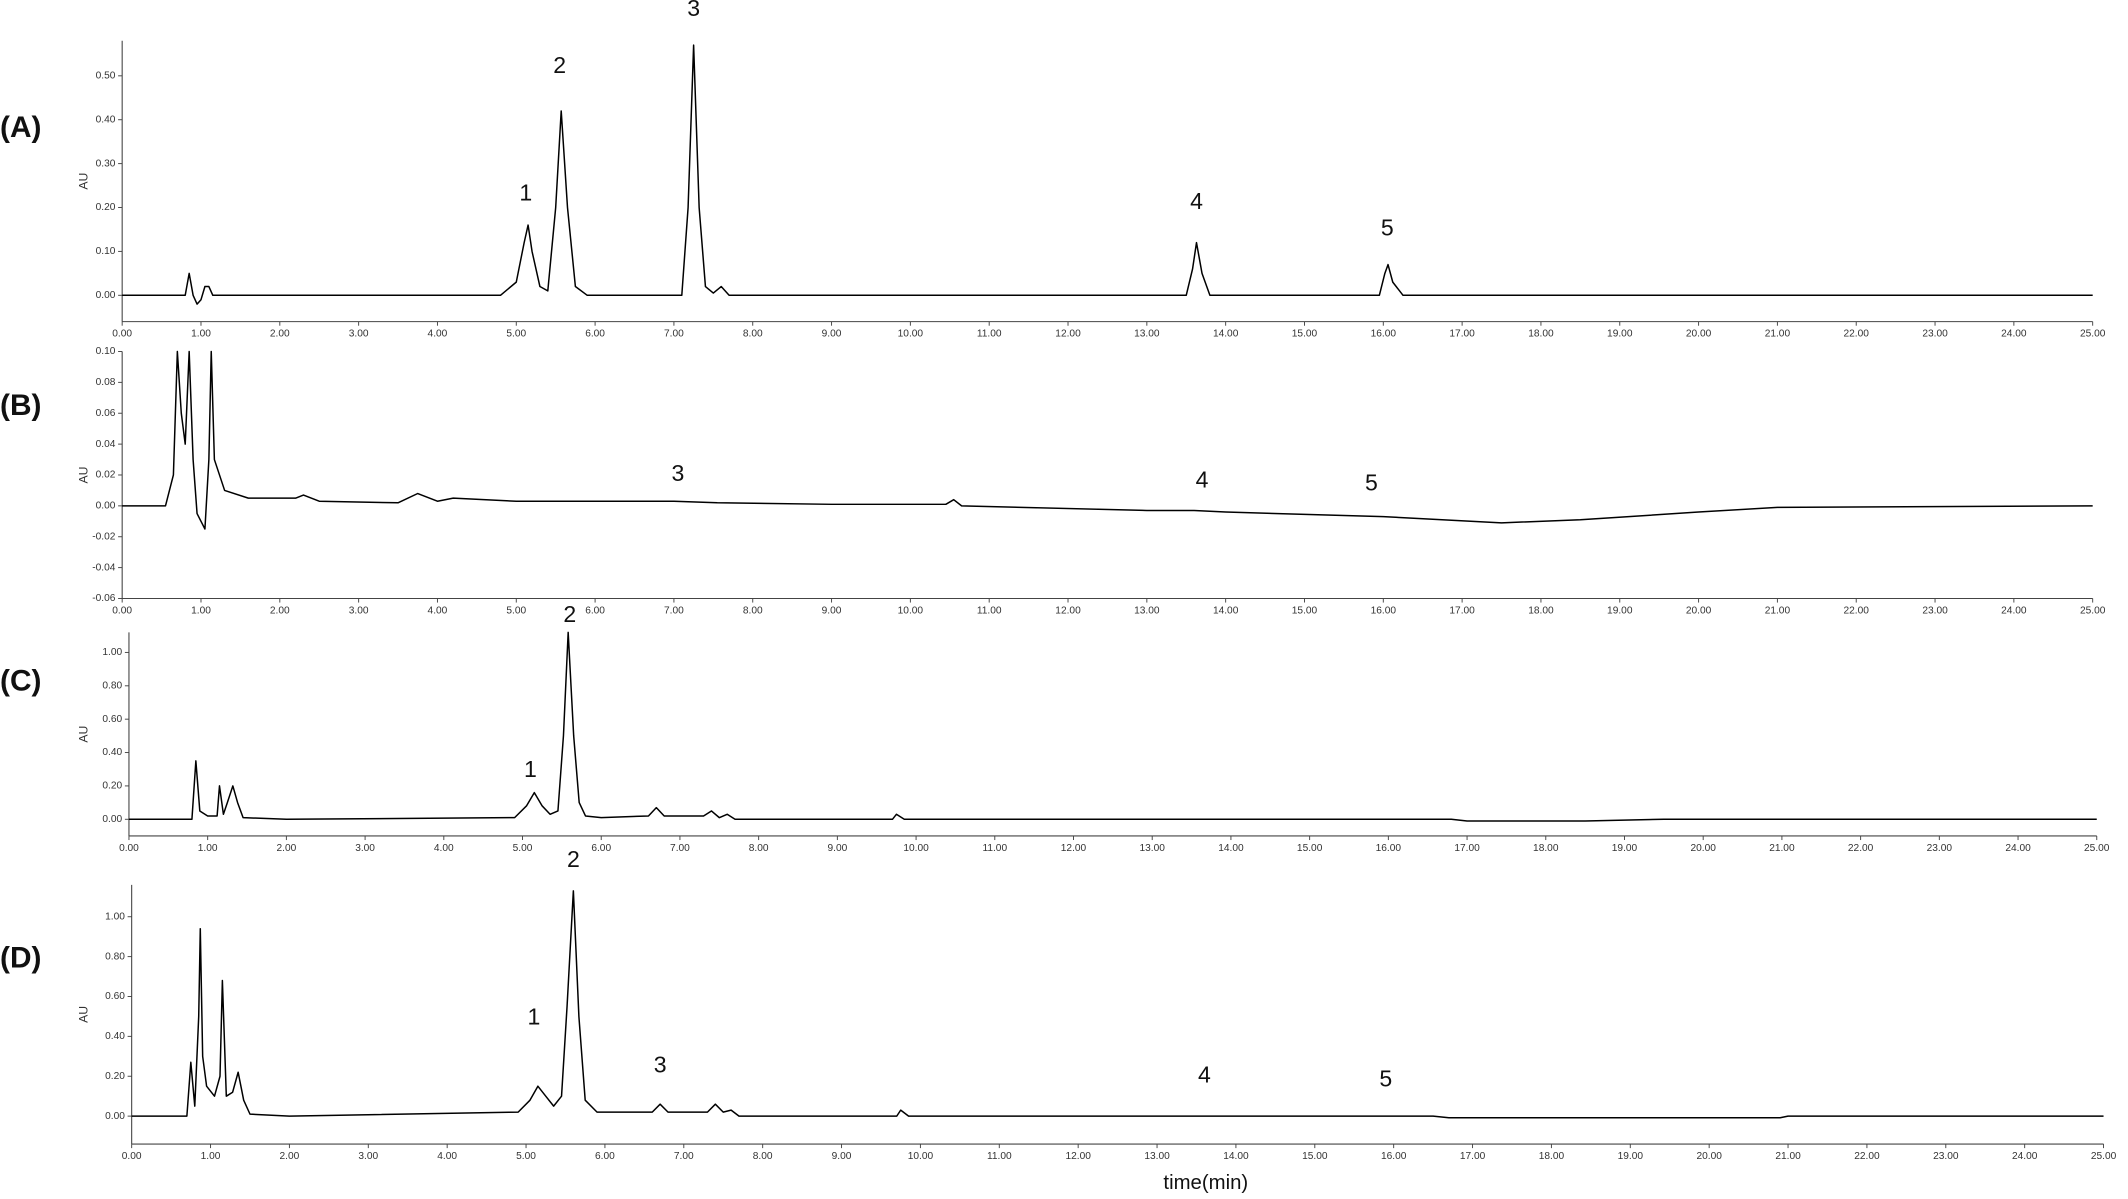  I want to click on x-tick-label: 15.00, so click(1315, 1156).